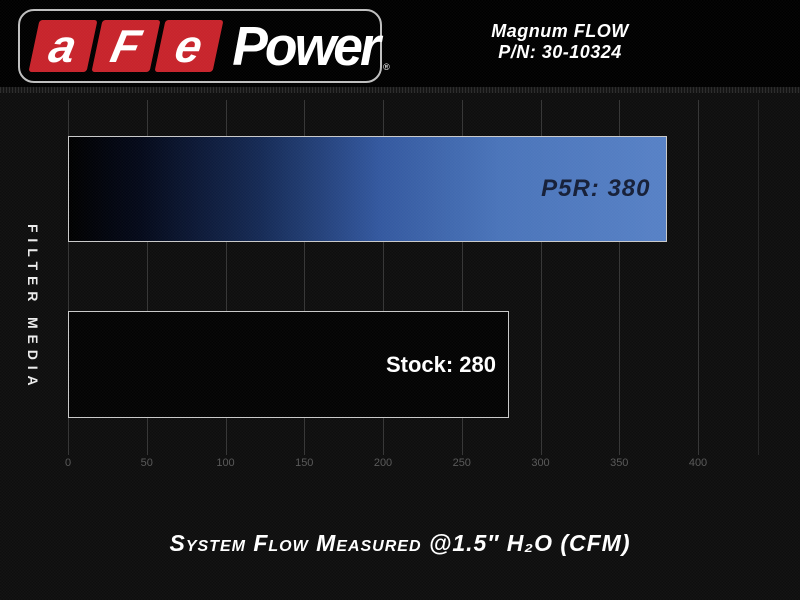 This screenshot has height=600, width=800. I want to click on chart-caption: System Flow Measured @1.5″ H₂O (CFM), so click(400, 543).